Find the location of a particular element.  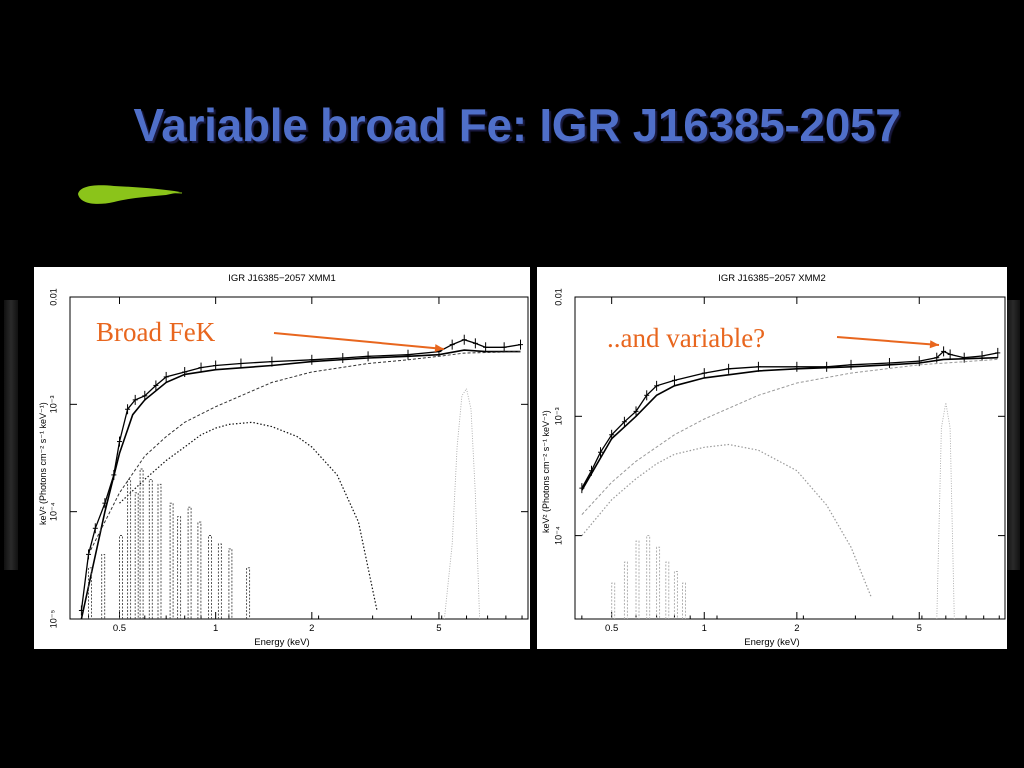

annotation-label: Broad FeK is located at coordinates (156, 332).